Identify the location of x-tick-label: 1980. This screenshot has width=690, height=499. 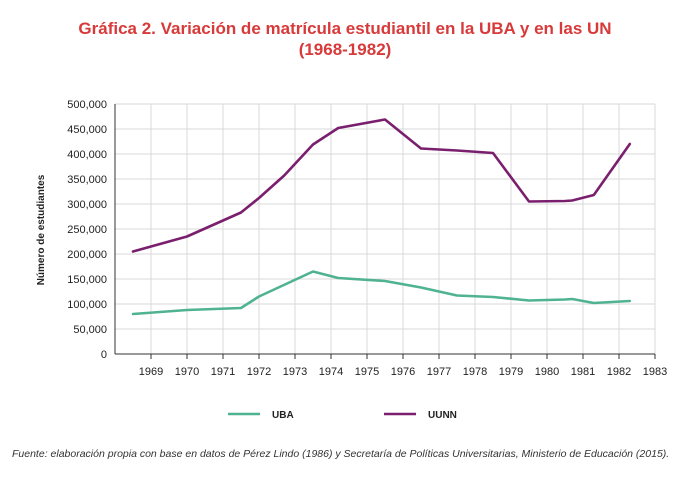
(547, 372).